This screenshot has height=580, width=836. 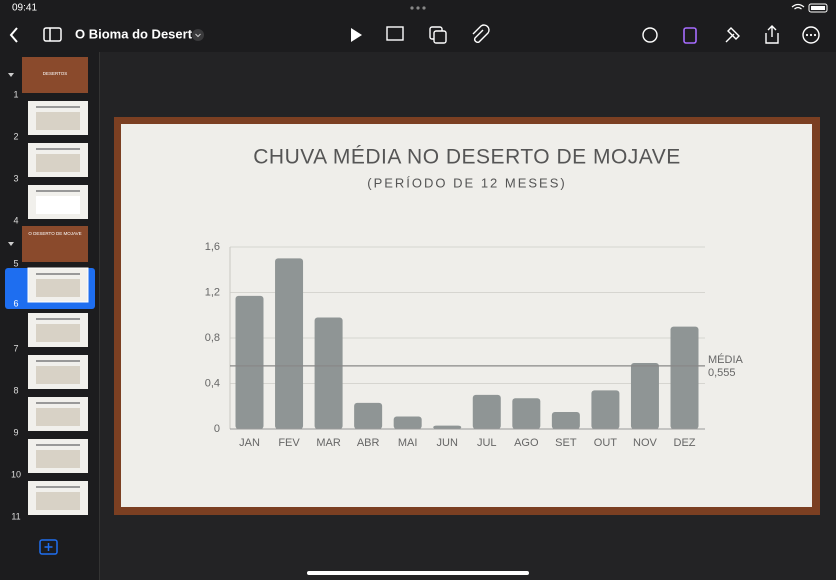 What do you see at coordinates (13, 35) in the screenshot?
I see `back-button` at bounding box center [13, 35].